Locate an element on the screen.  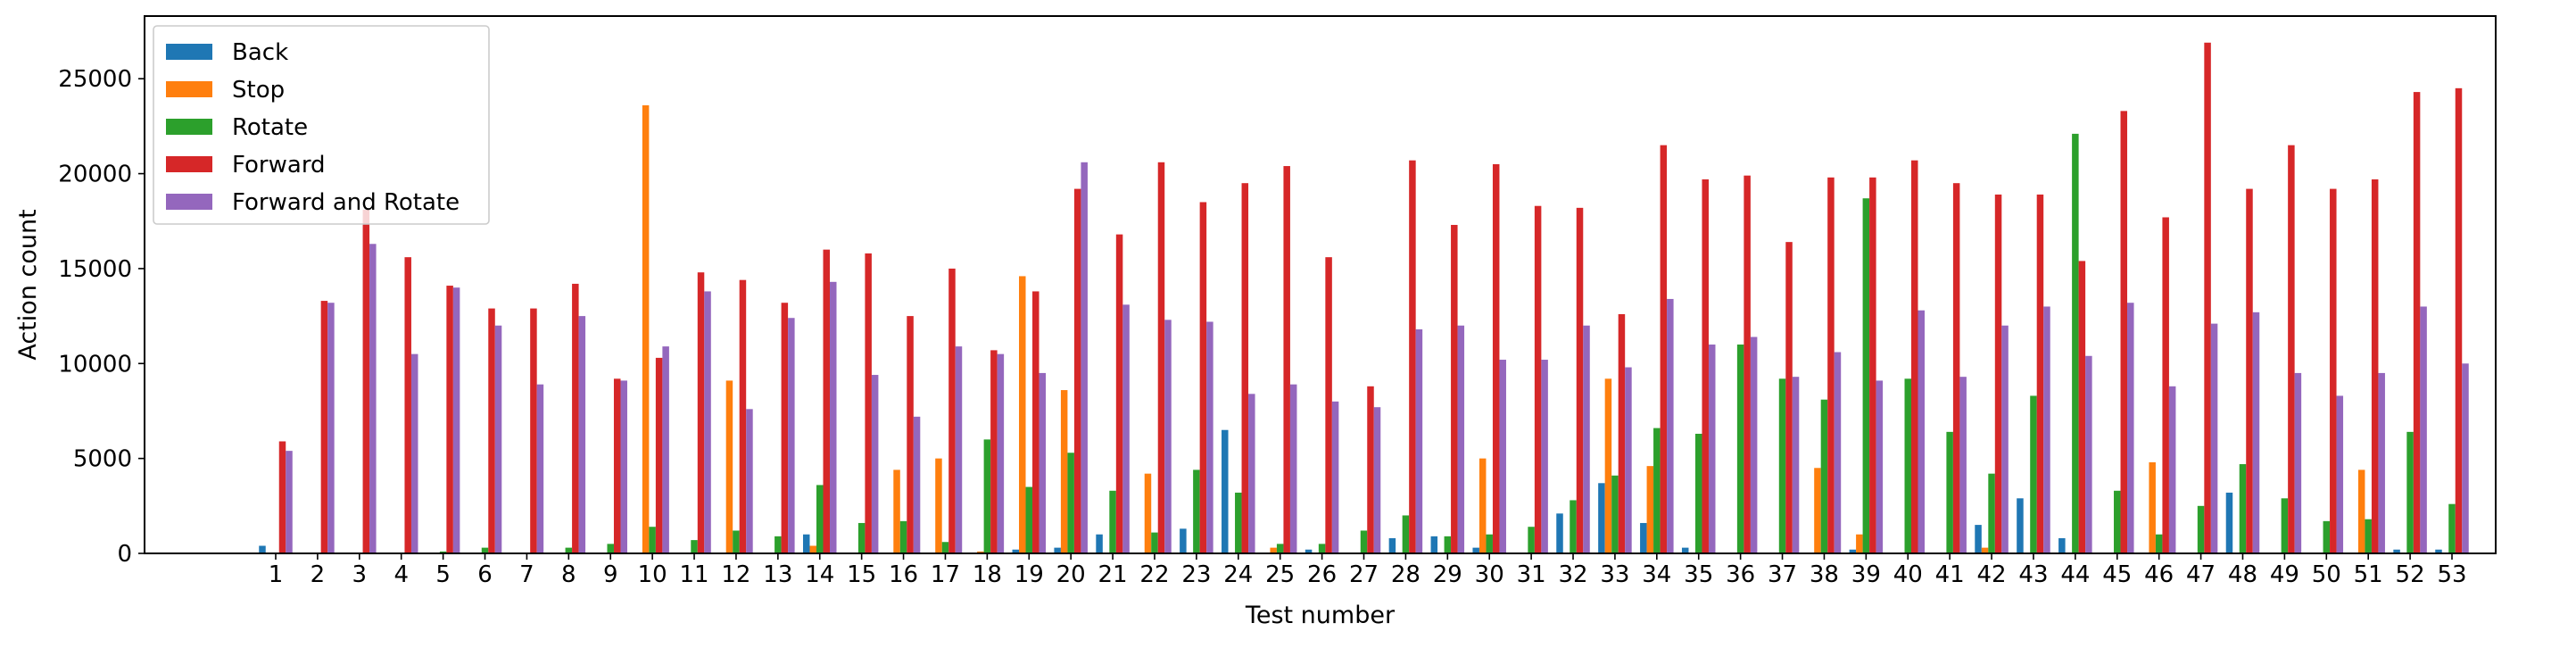
x-tick-label: 37 is located at coordinates (1783, 575).